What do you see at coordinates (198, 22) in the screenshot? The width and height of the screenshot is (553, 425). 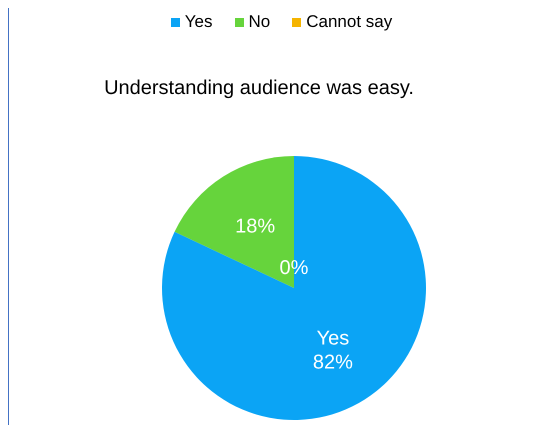 I see `legend-label: Yes` at bounding box center [198, 22].